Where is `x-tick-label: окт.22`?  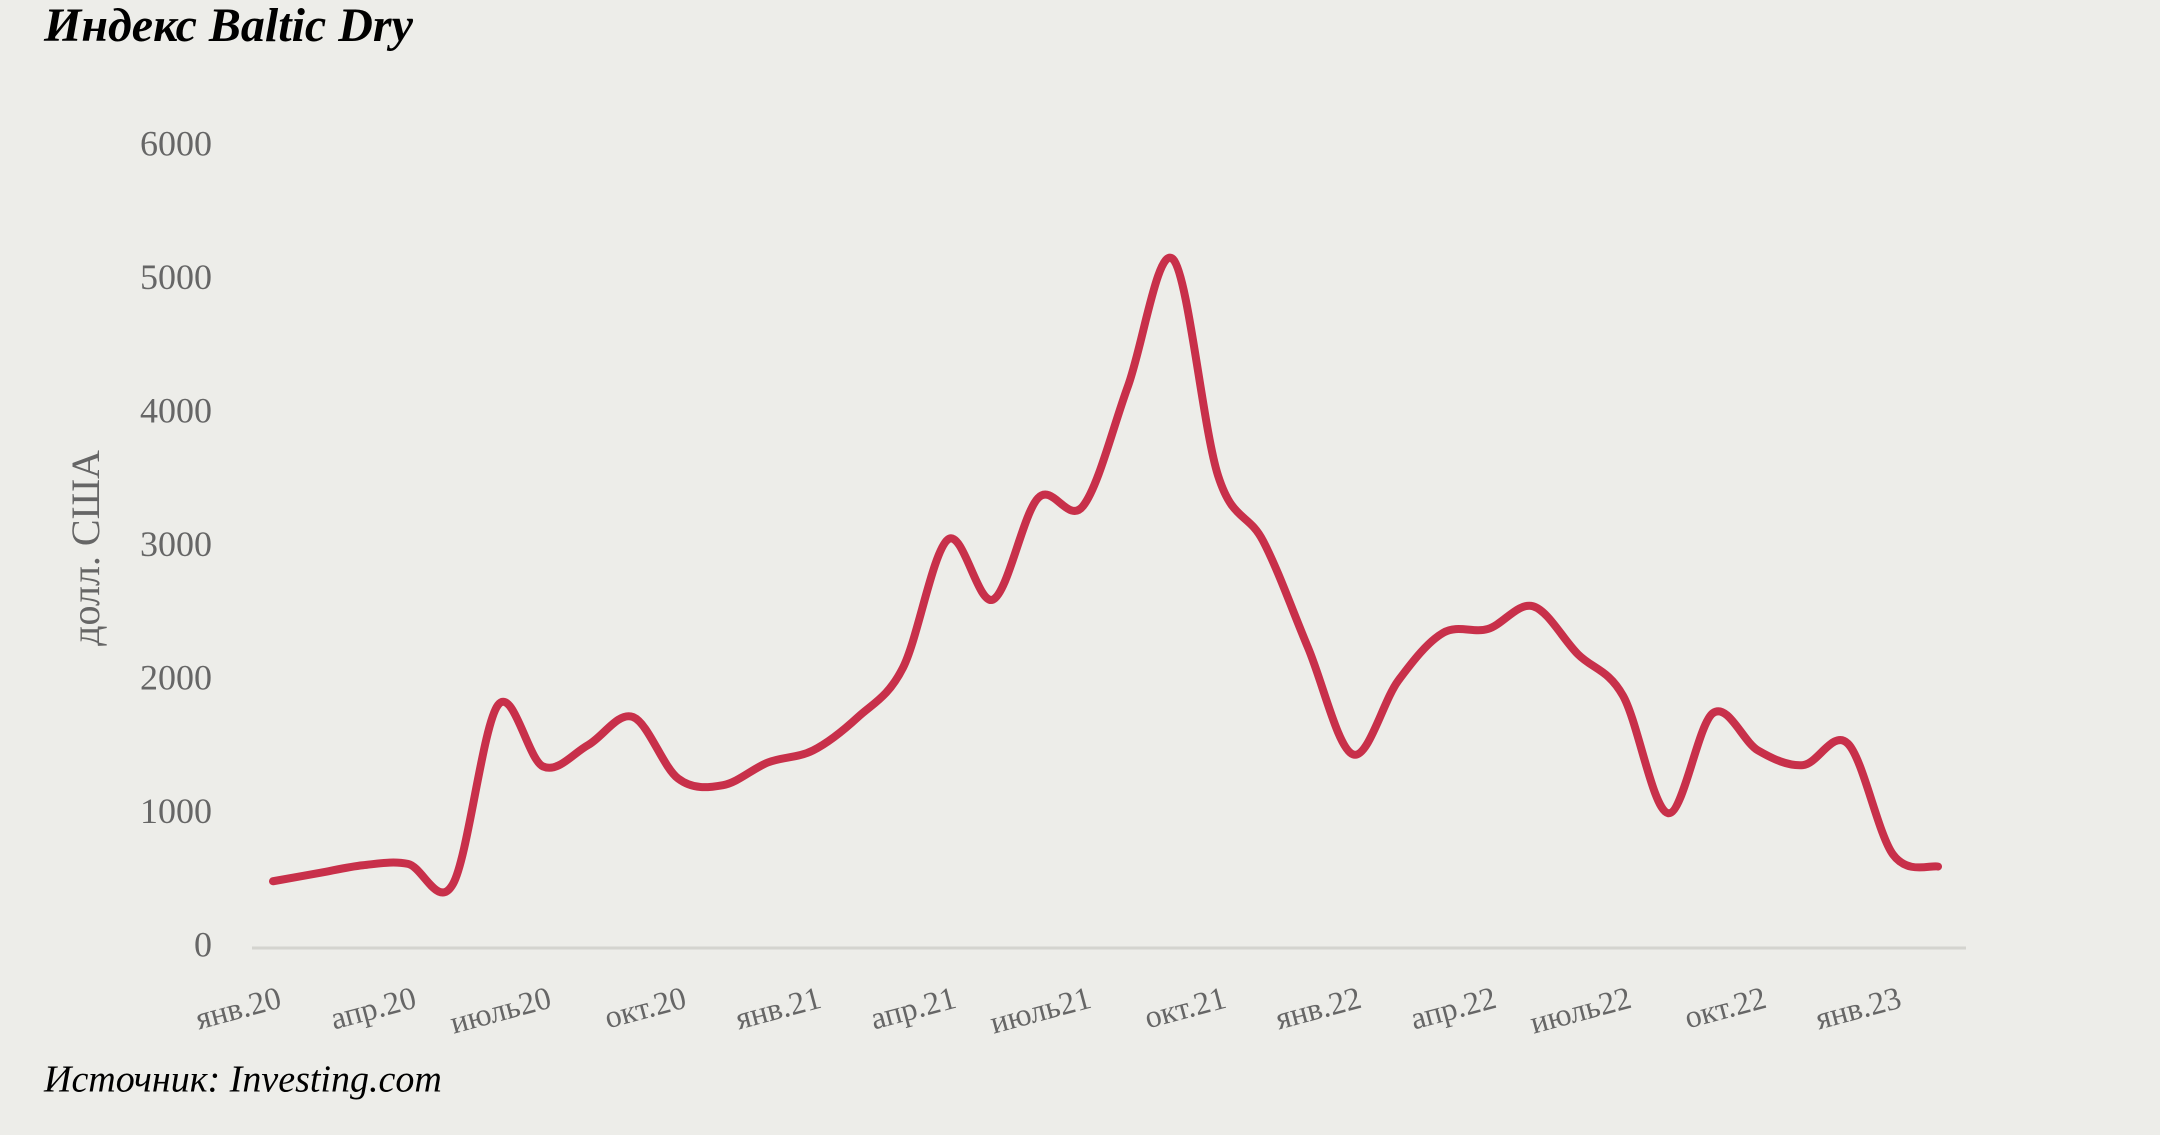 x-tick-label: окт.22 is located at coordinates (1725, 1007).